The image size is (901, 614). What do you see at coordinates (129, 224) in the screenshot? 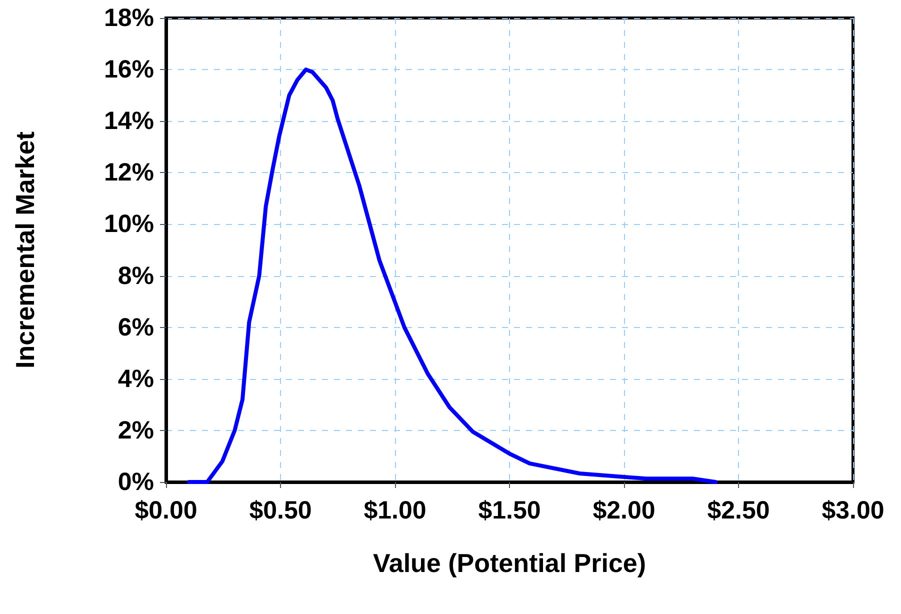
I see `y-tick-label: 10%` at bounding box center [129, 224].